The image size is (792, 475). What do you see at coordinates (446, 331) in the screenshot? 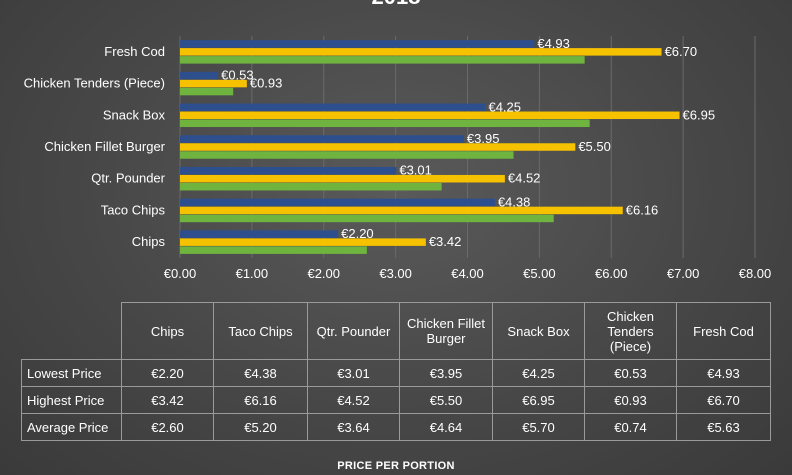
I see `table-header-cell: Chicken Fillet Burger` at bounding box center [446, 331].